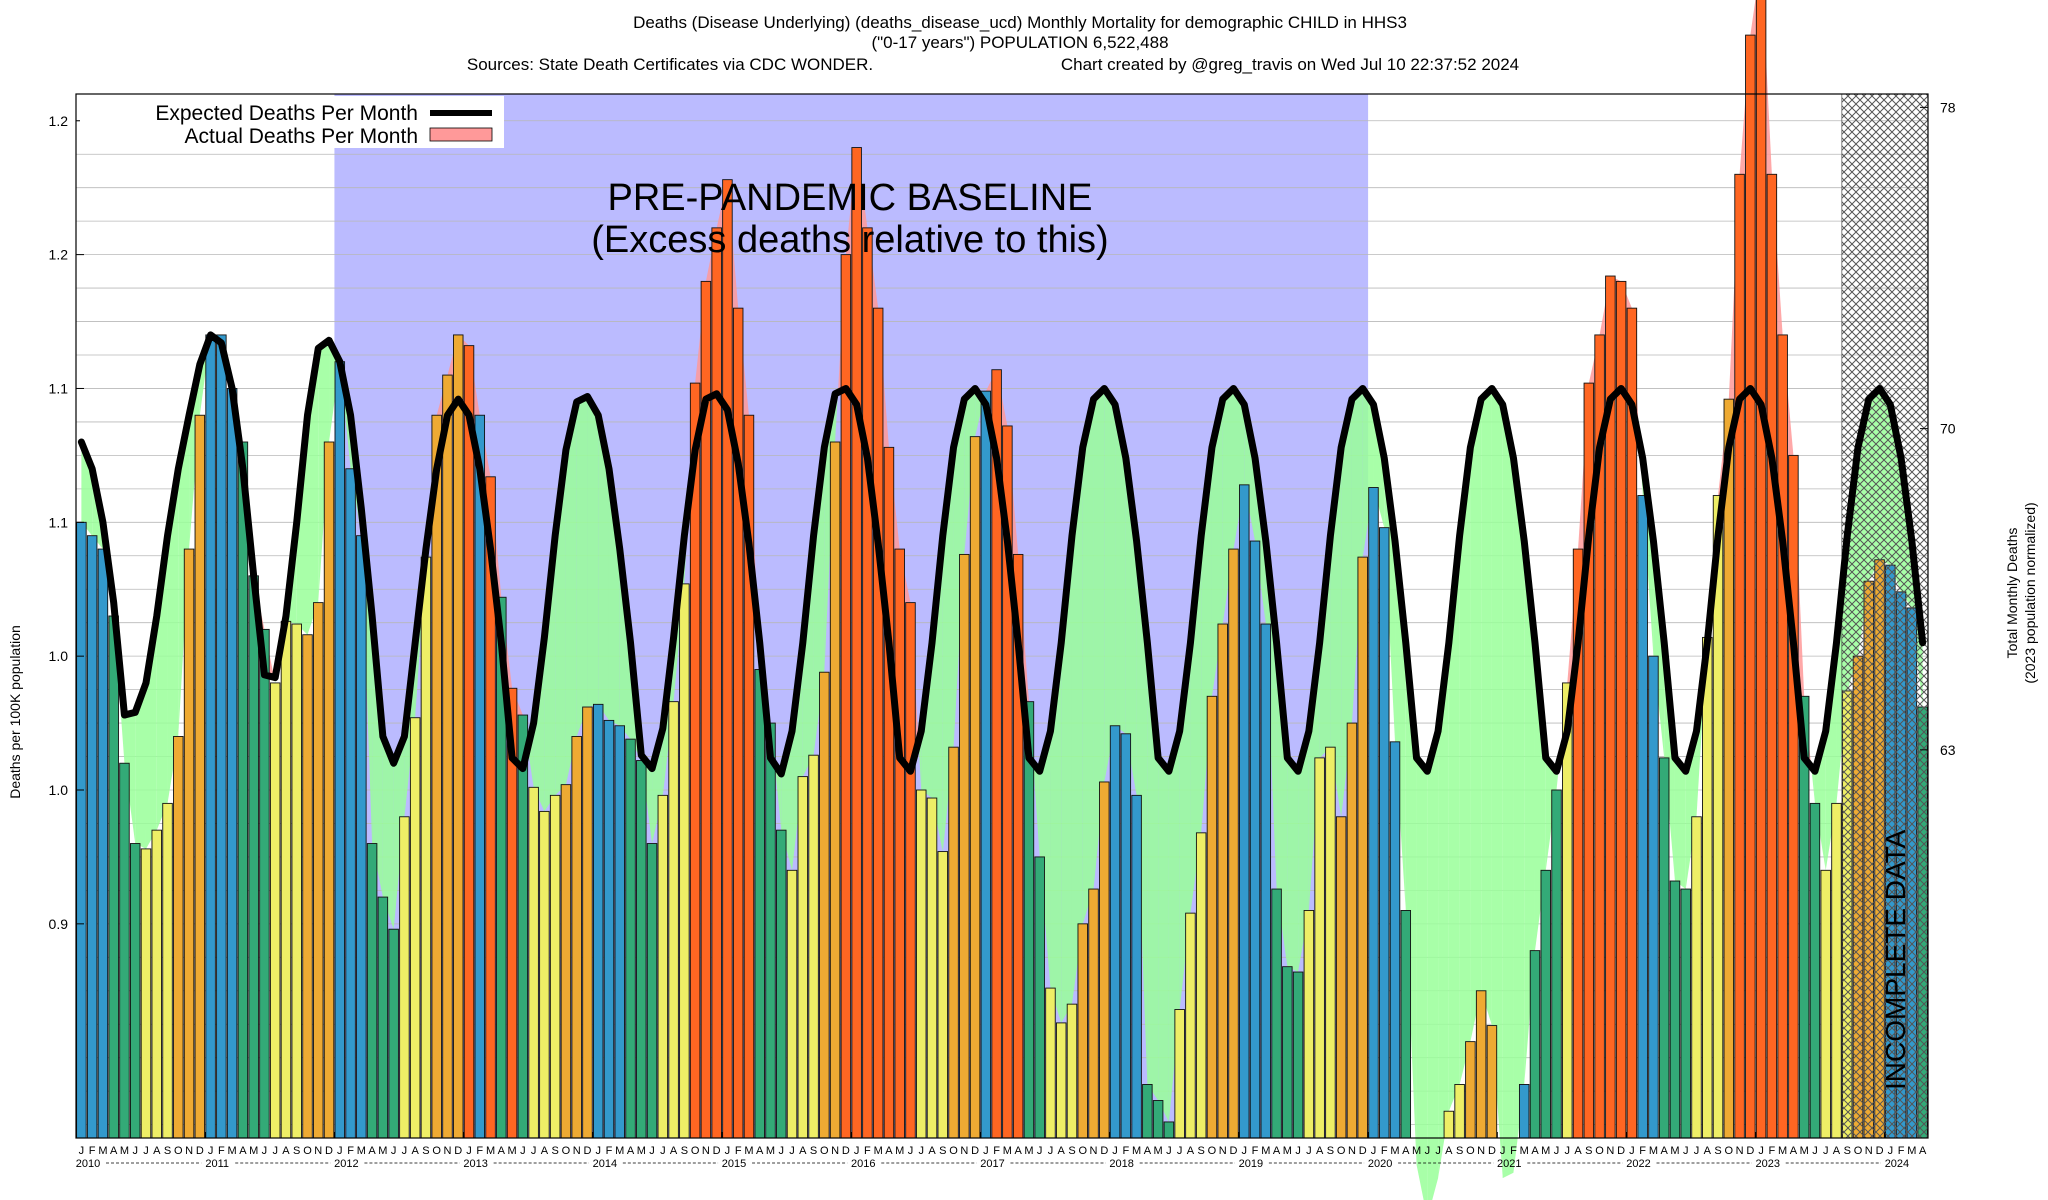 This screenshot has width=2048, height=1200. Describe the element at coordinates (605, 1164) in the screenshot. I see `year-tick-label: 2014` at that location.